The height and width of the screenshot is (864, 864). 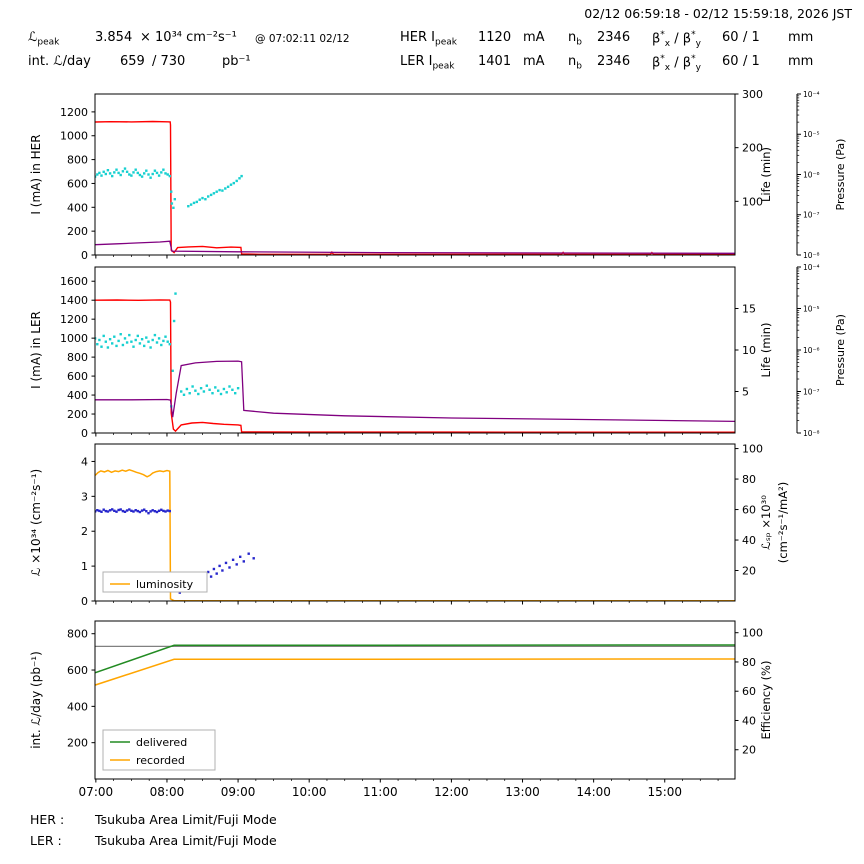 What do you see at coordinates (766, 522) in the screenshot?
I see `right-axis-title: ℒₛₚ ×10³⁰` at bounding box center [766, 522].